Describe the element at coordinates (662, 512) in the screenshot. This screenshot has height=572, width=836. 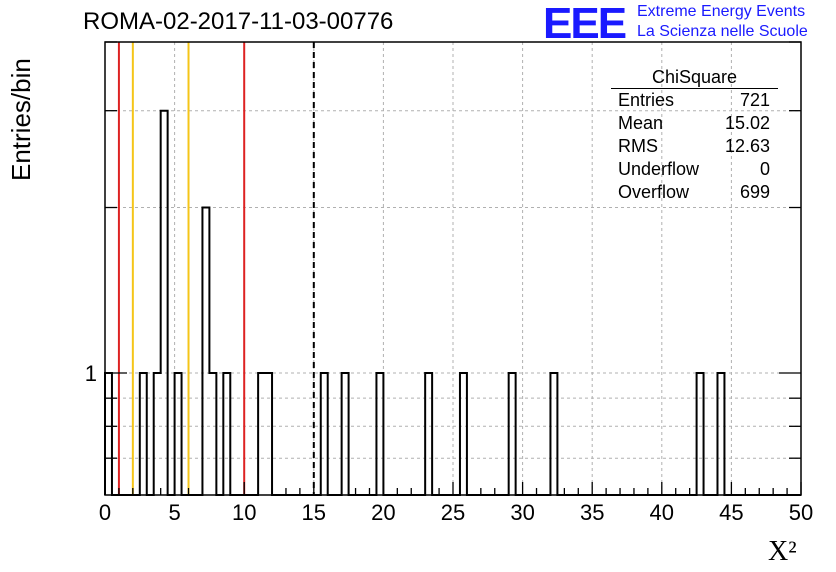
I see `x-tick-label: 40` at that location.